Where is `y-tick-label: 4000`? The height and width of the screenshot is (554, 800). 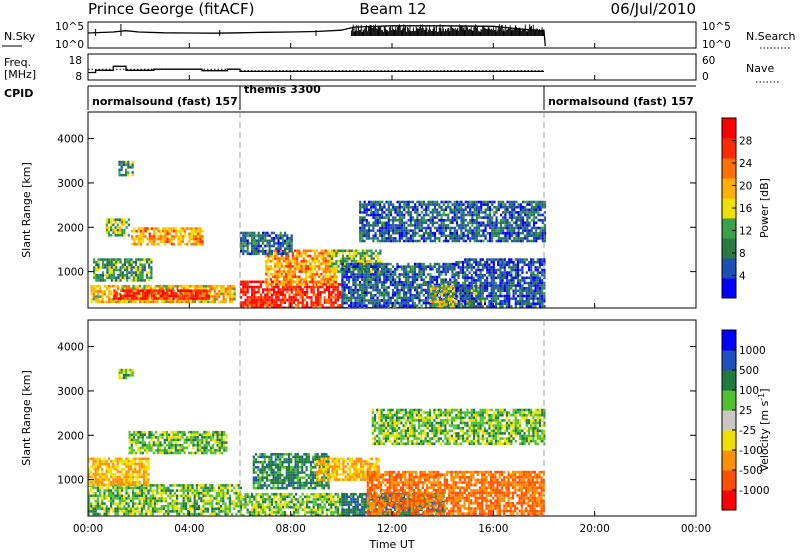 y-tick-label: 4000 is located at coordinates (70, 140).